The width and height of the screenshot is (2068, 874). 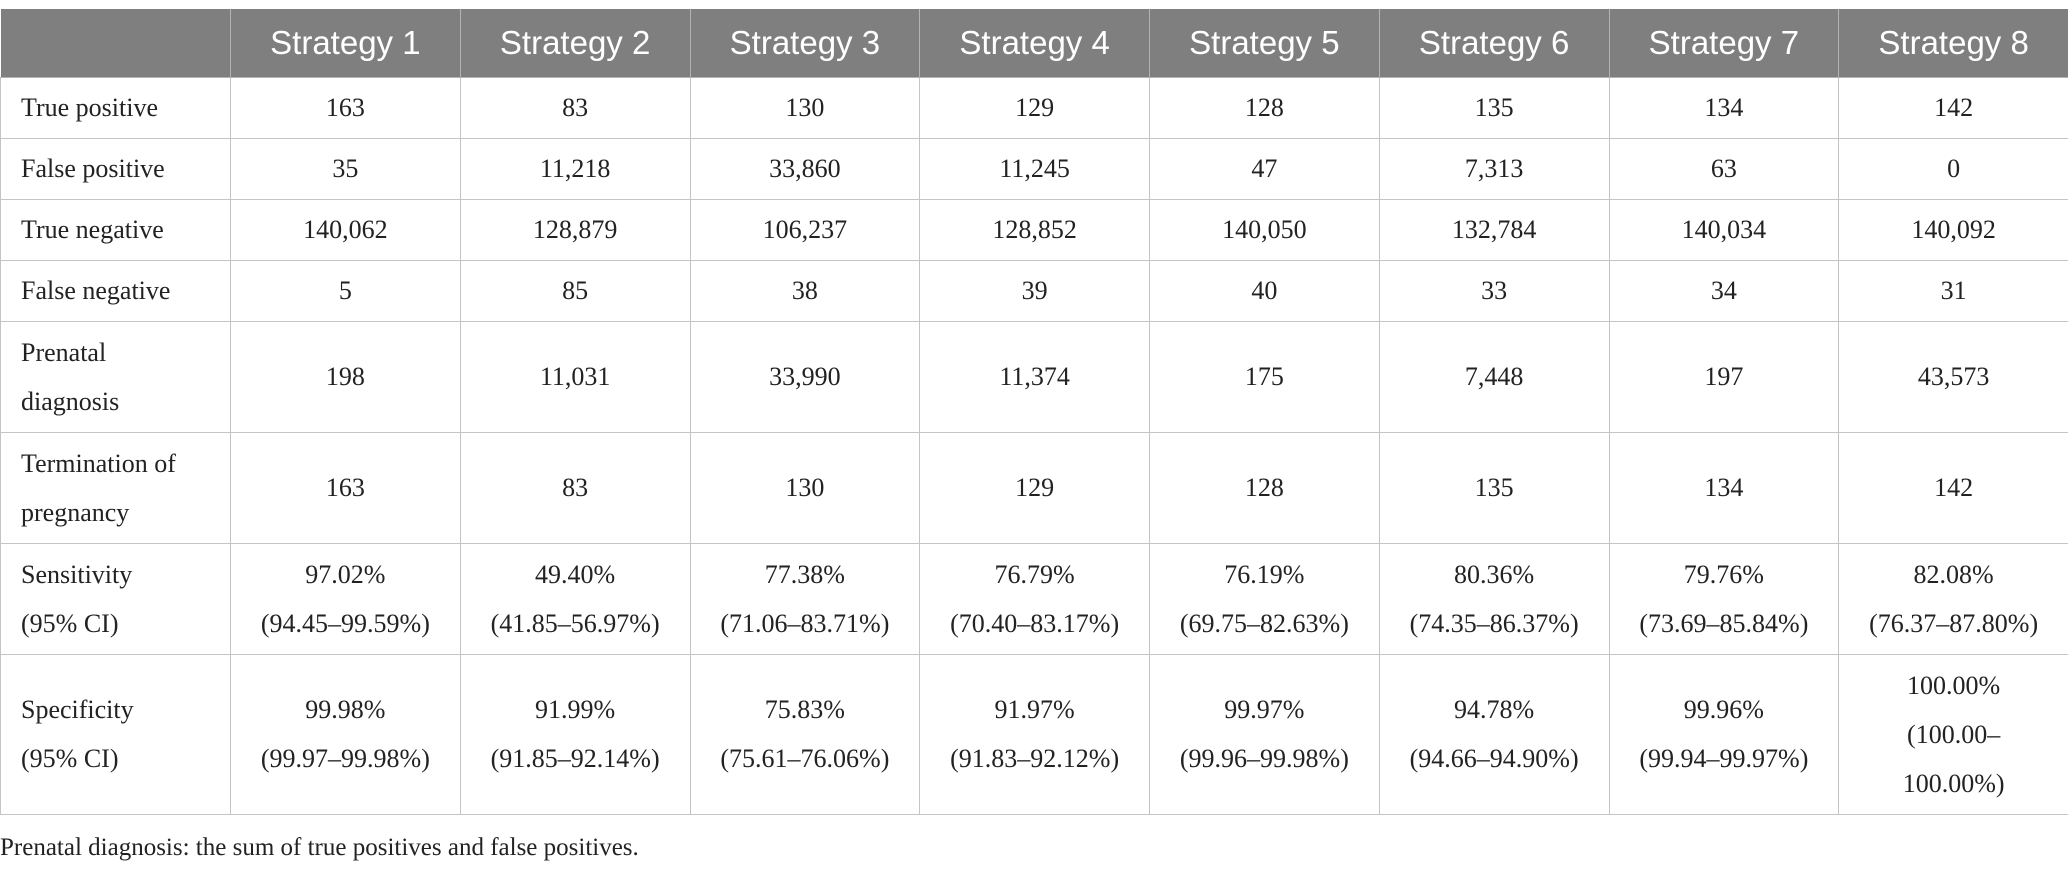 What do you see at coordinates (1954, 107) in the screenshot?
I see `cell-value-line: 142` at bounding box center [1954, 107].